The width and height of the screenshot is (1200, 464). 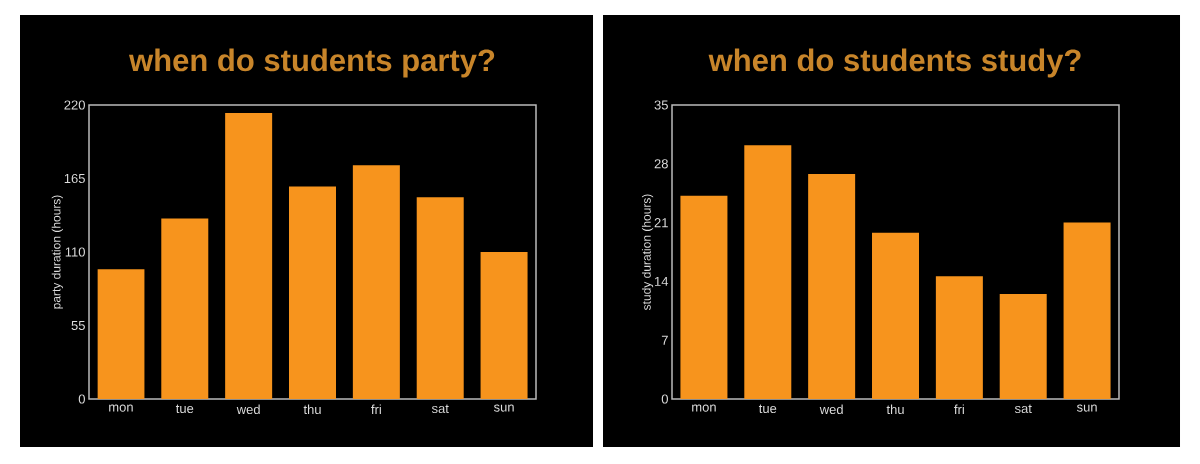 I want to click on y-tick-label: 55, so click(x=78, y=325).